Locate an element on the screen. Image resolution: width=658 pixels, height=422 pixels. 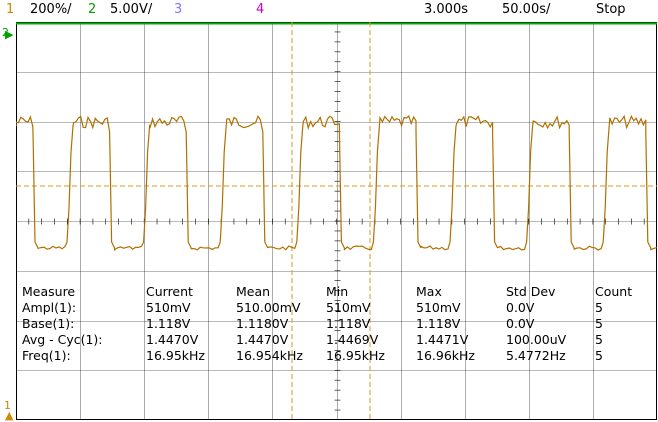
measurement-current: 16.95kHz is located at coordinates (175, 355).